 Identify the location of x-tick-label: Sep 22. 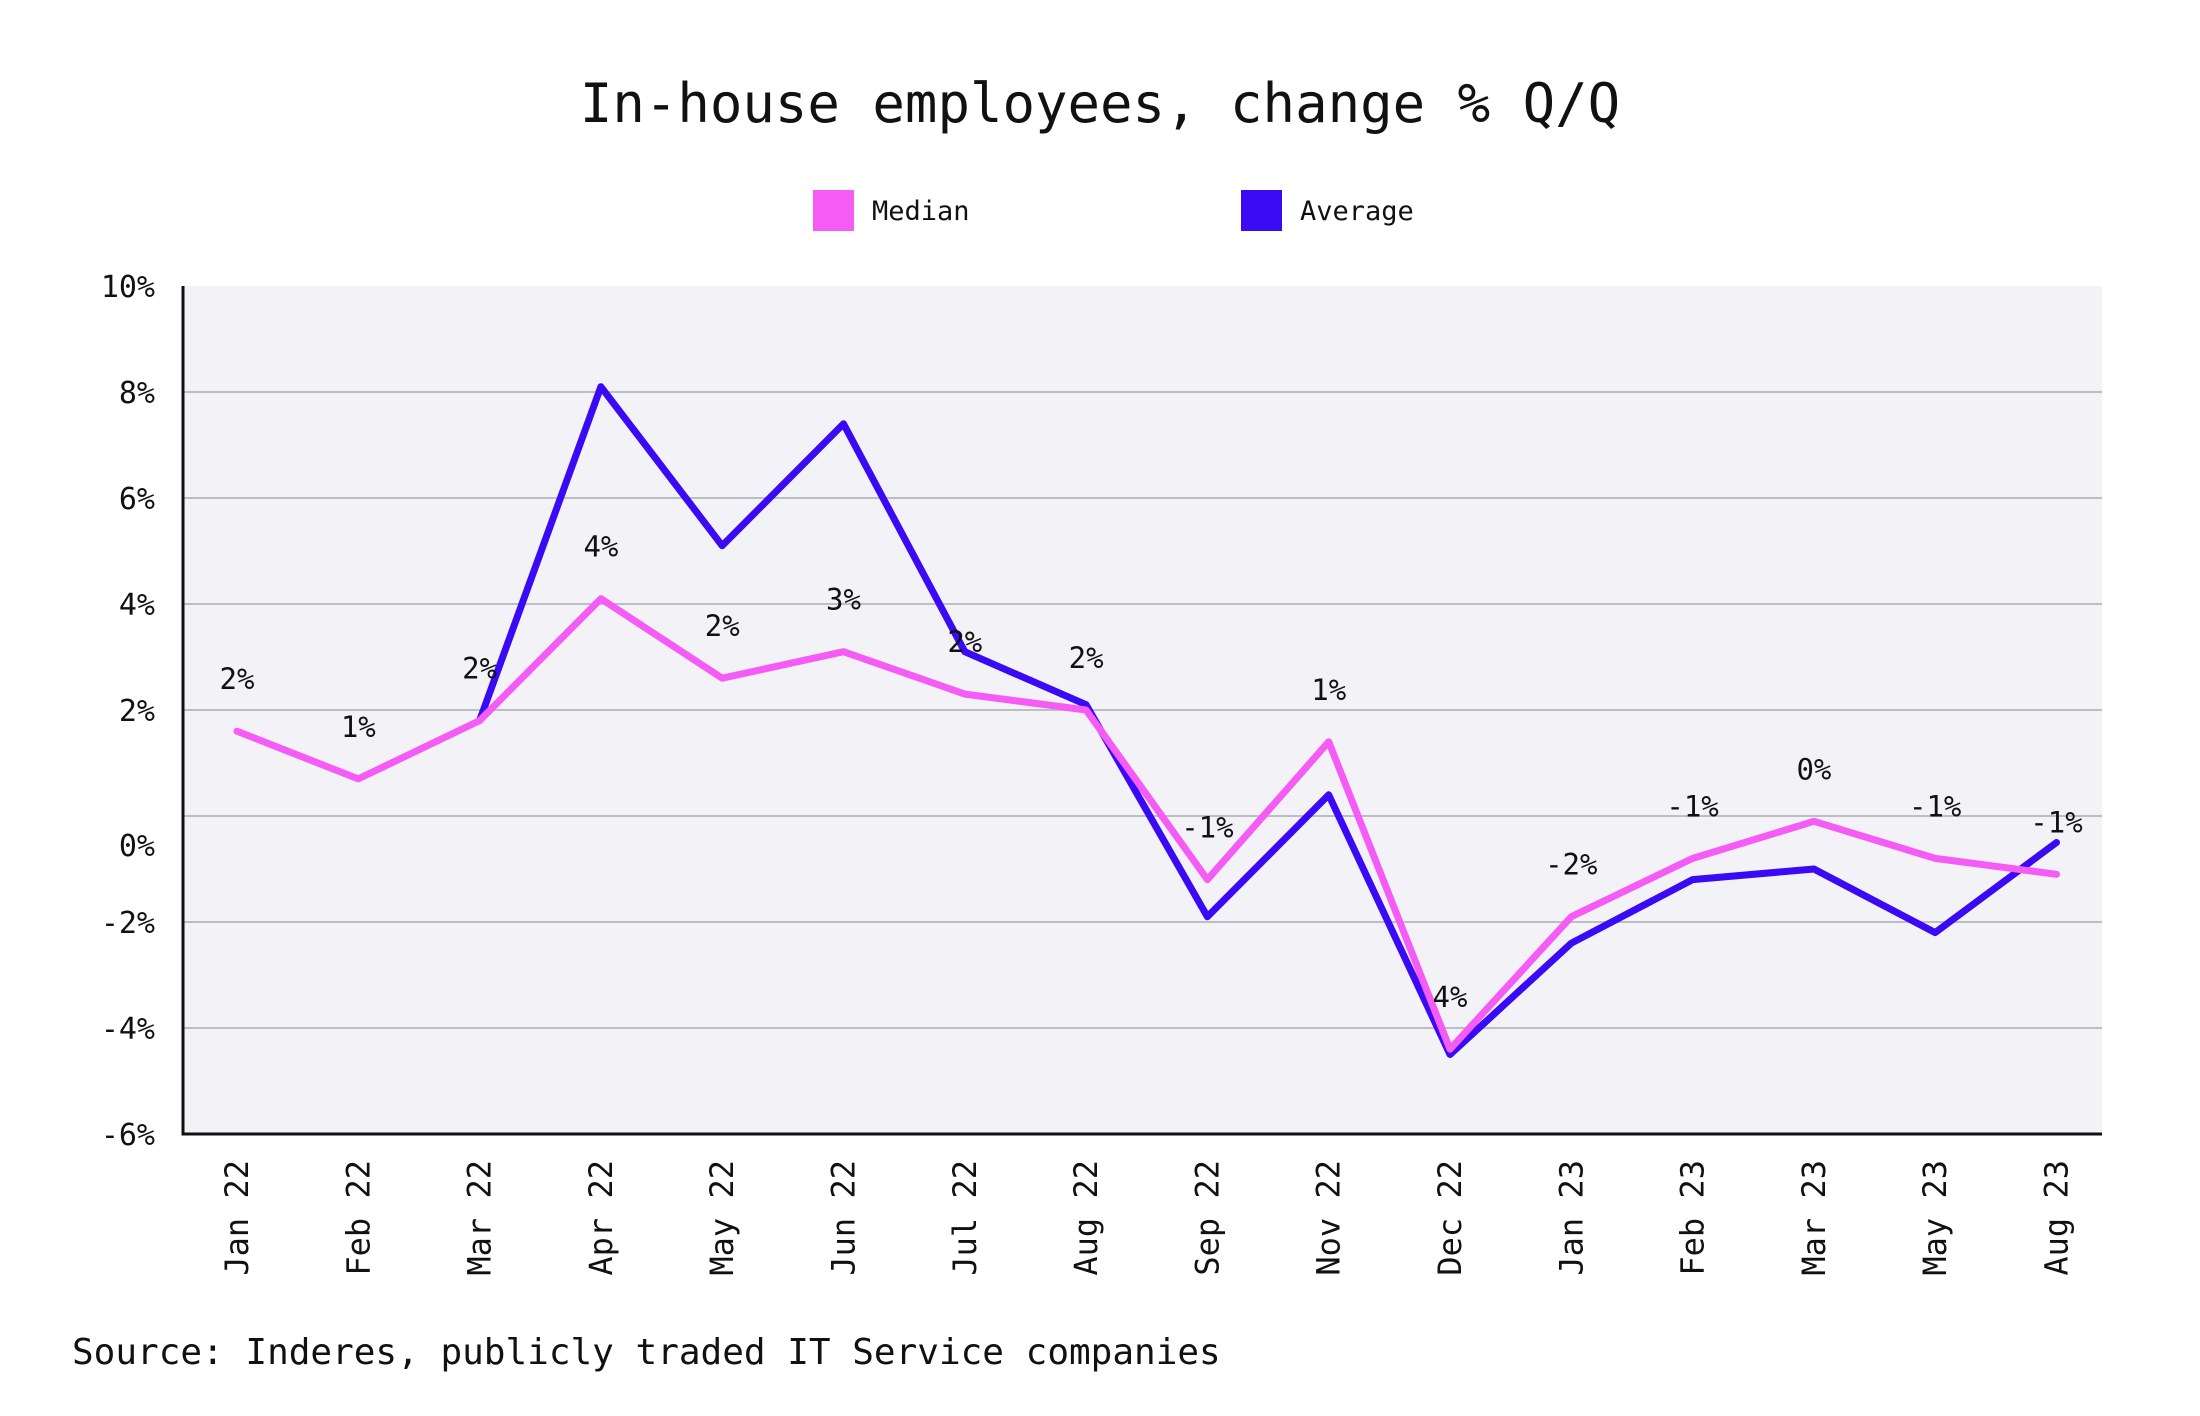
(1207, 1218).